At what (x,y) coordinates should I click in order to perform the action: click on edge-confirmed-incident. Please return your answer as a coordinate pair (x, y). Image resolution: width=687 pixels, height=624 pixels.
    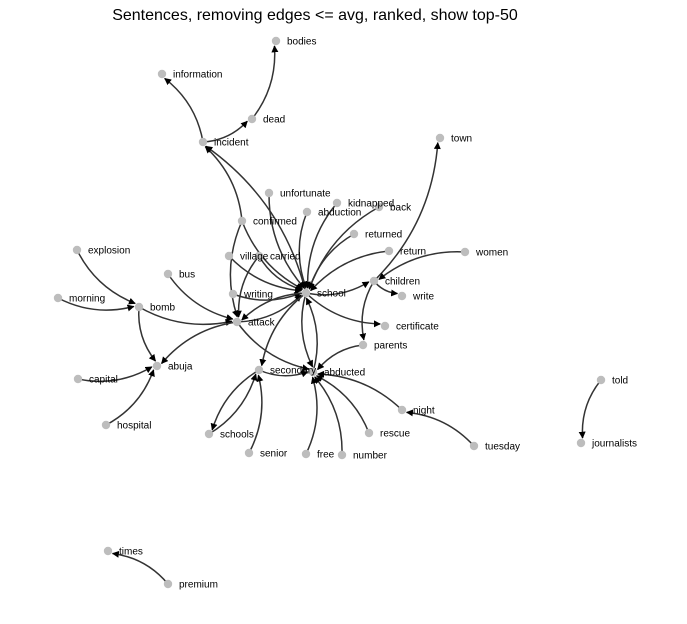
    Looking at the image, I should click on (223, 184).